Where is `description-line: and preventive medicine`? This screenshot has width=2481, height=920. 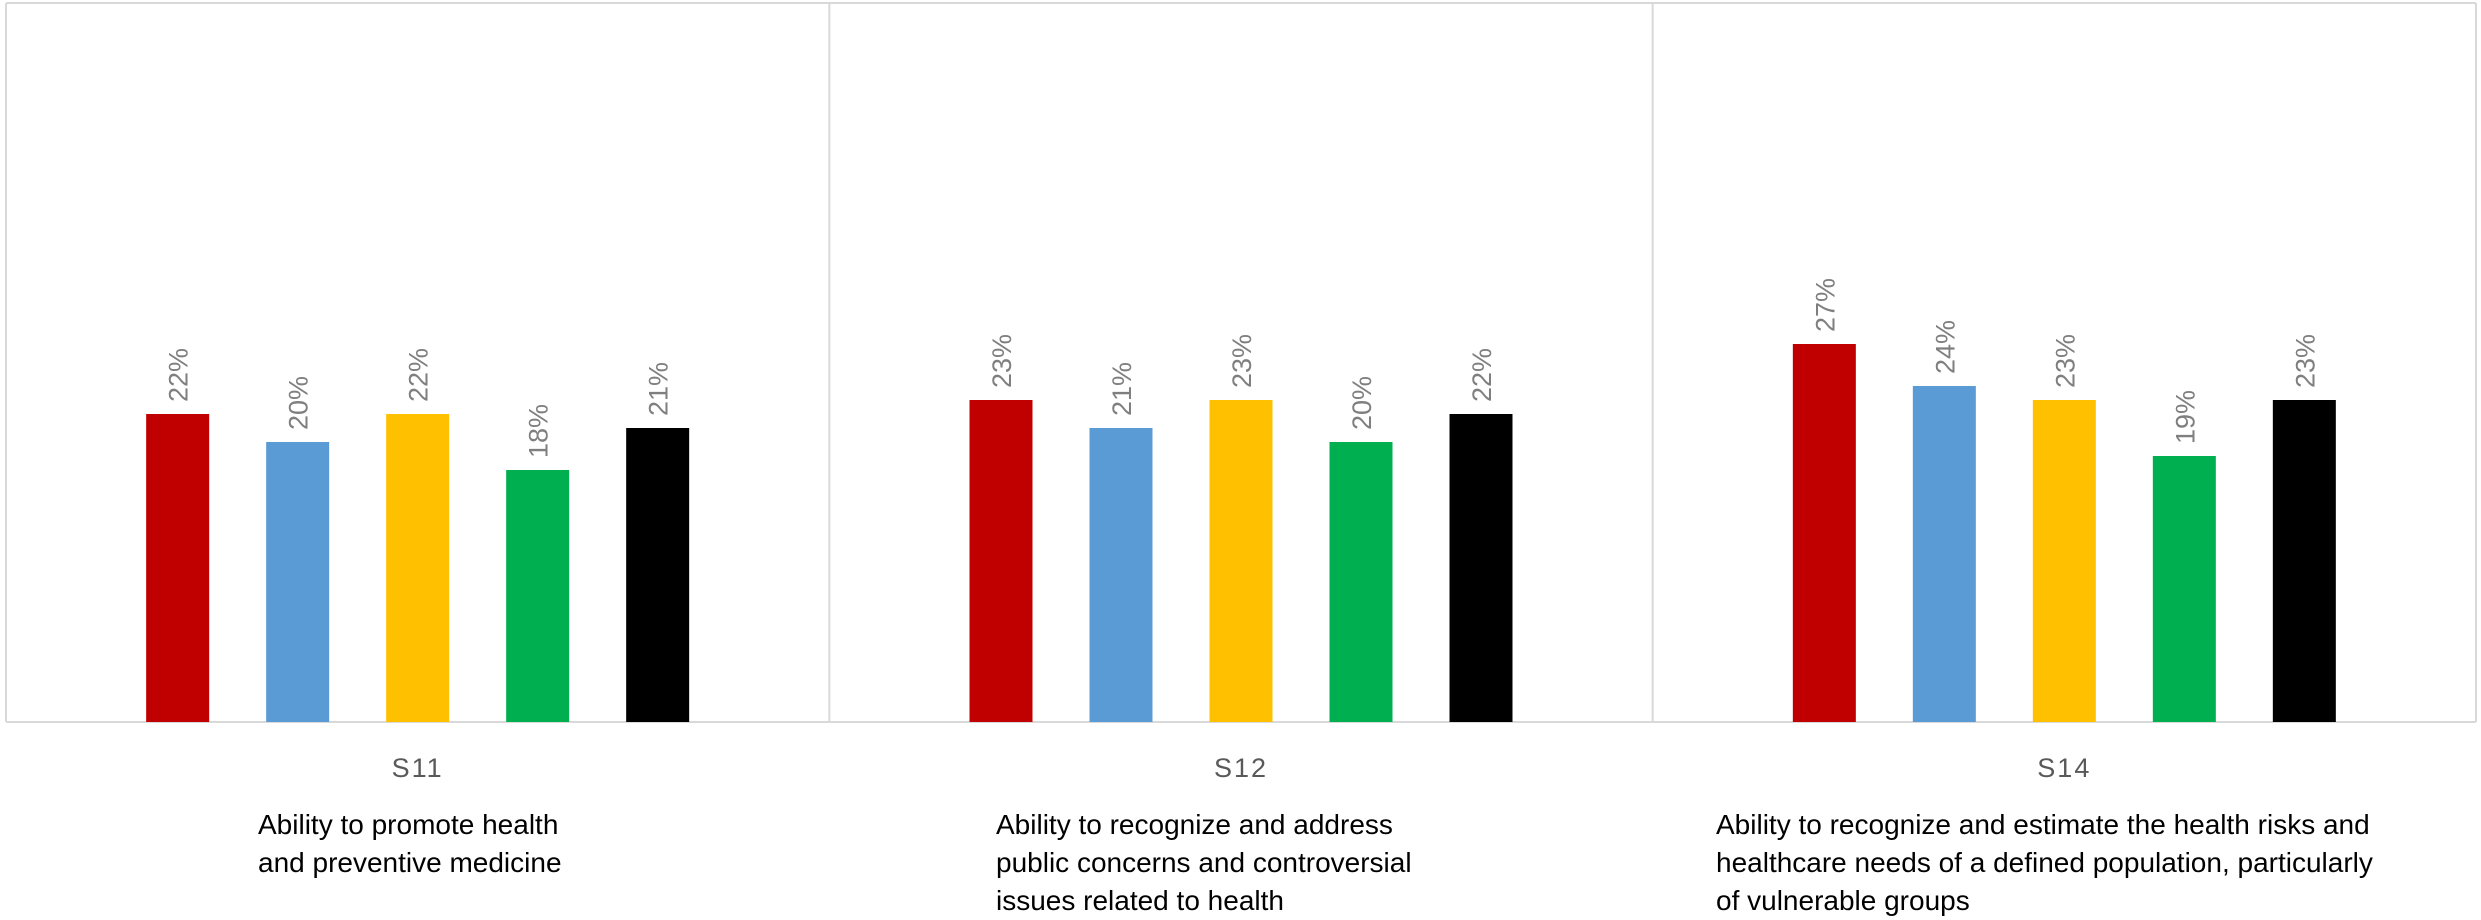
description-line: and preventive medicine is located at coordinates (410, 862).